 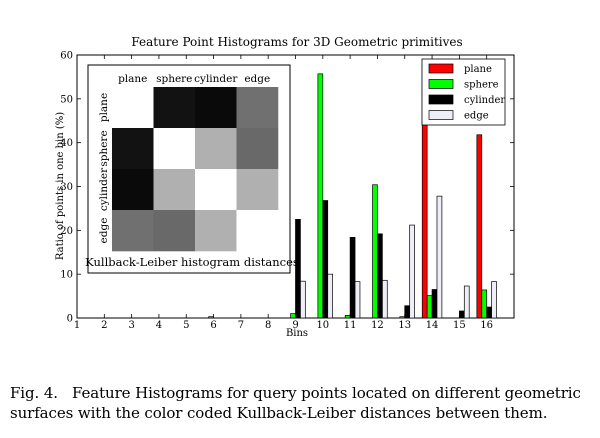 What do you see at coordinates (104, 231) in the screenshot?
I see `heatmap-row-label: edge` at bounding box center [104, 231].